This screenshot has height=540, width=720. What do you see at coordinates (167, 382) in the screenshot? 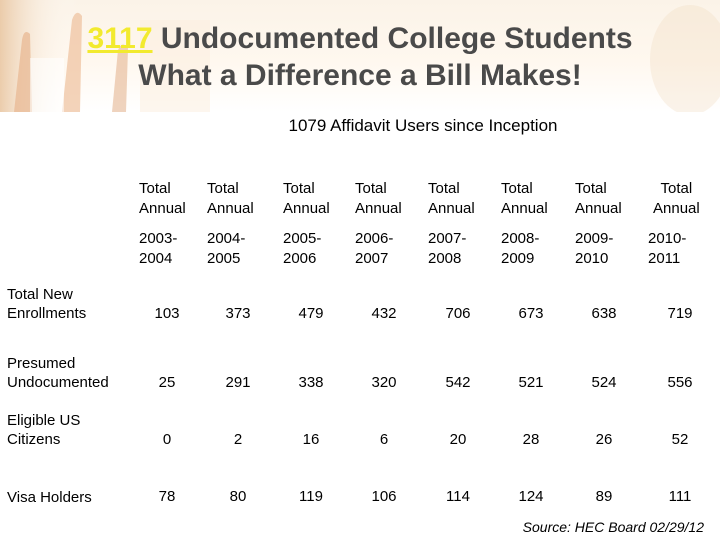
I see `table-cell: 25` at bounding box center [167, 382].